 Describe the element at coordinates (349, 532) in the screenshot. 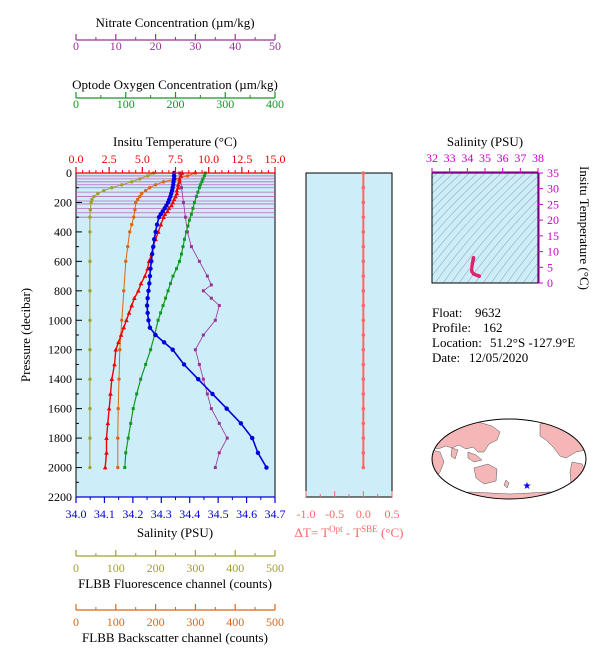

I see `delta-t-axis-label: ΔT= TOpt - TSBE (°C)` at that location.